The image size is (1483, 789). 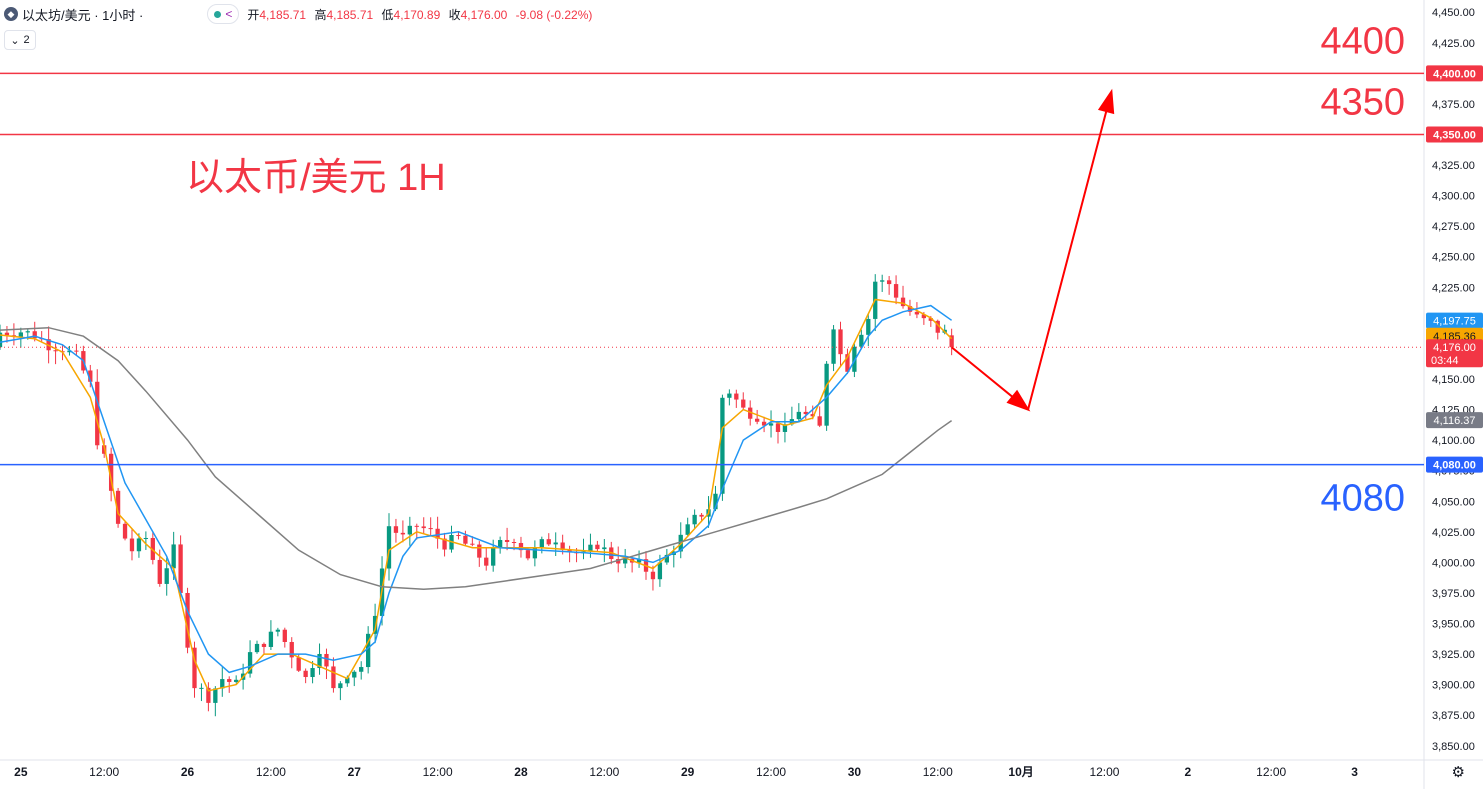 What do you see at coordinates (1453, 227) in the screenshot?
I see `y-tick-label: 4,275.00` at bounding box center [1453, 227].